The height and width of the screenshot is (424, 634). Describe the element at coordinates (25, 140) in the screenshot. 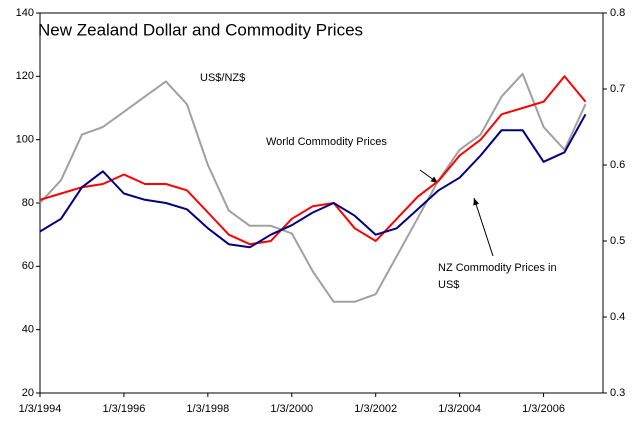

I see `y-tick-label: 100` at that location.